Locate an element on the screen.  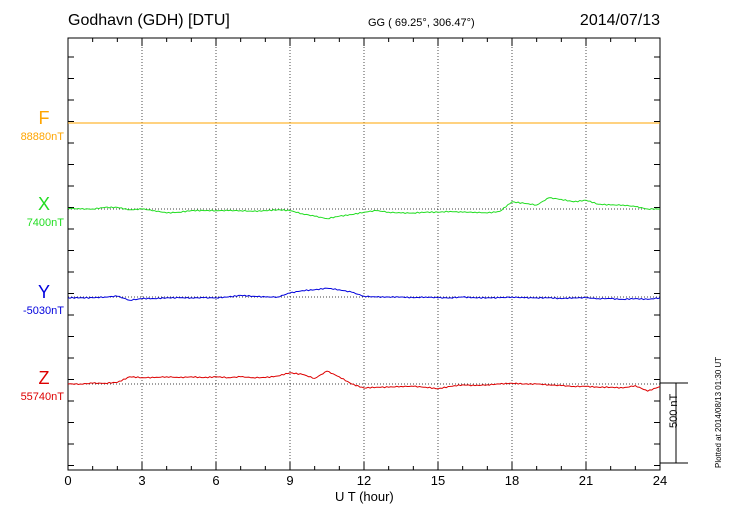
plotted-timestamp: Plotted at 2014/08/13 01:30 UT is located at coordinates (718, 412).